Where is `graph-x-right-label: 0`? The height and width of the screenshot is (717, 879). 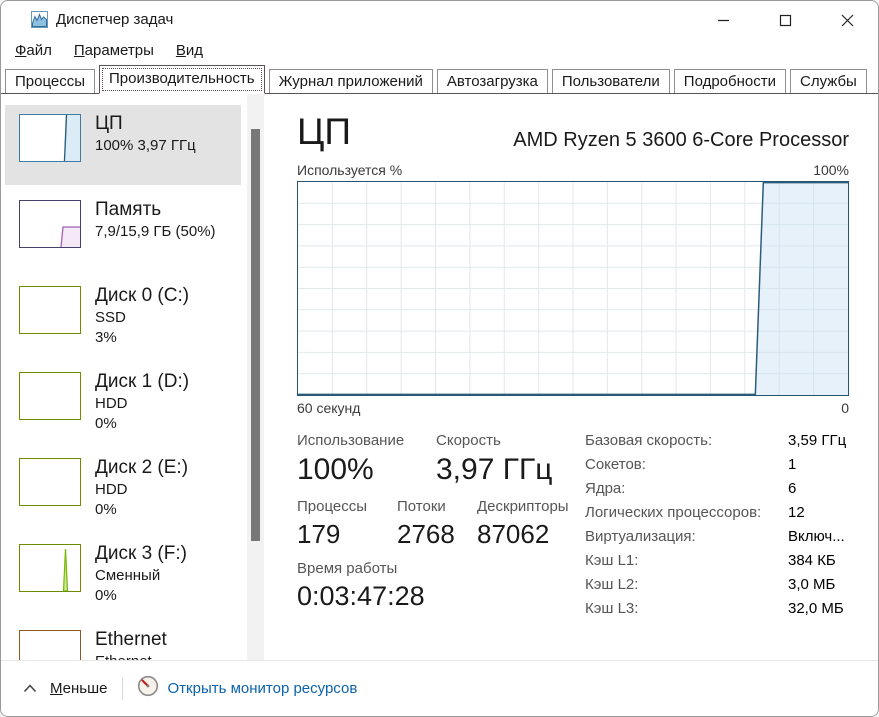
graph-x-right-label: 0 is located at coordinates (845, 408).